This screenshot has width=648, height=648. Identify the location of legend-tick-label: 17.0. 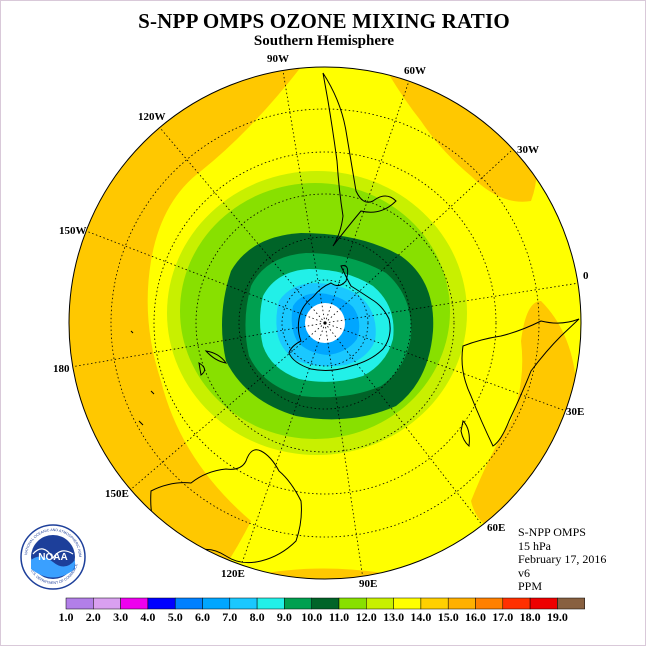
(503, 617).